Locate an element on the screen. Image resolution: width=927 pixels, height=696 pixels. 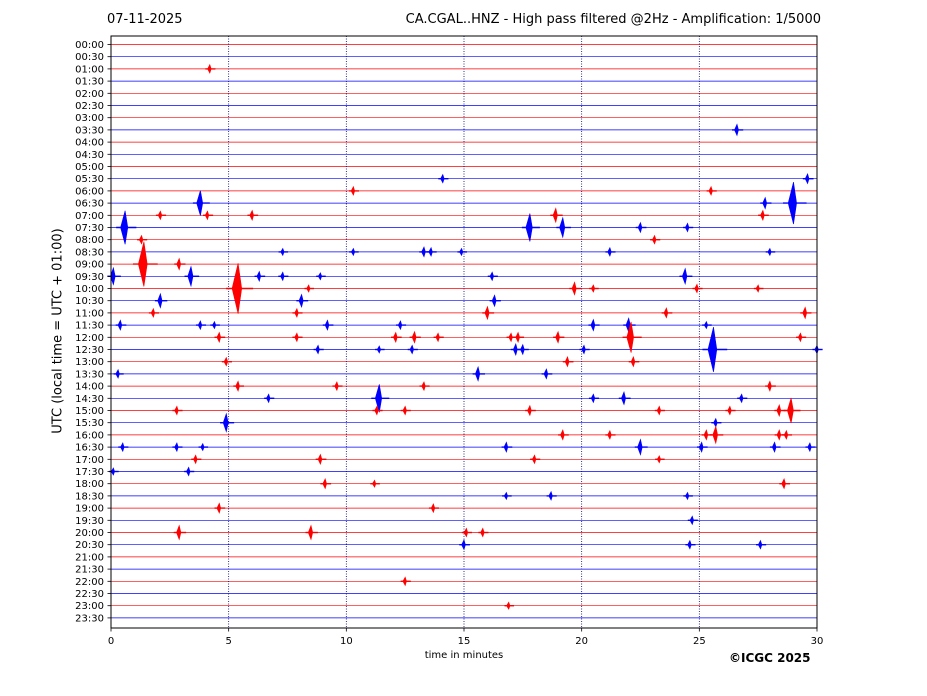
y-tick-label: 00:00 is located at coordinates (89, 45).